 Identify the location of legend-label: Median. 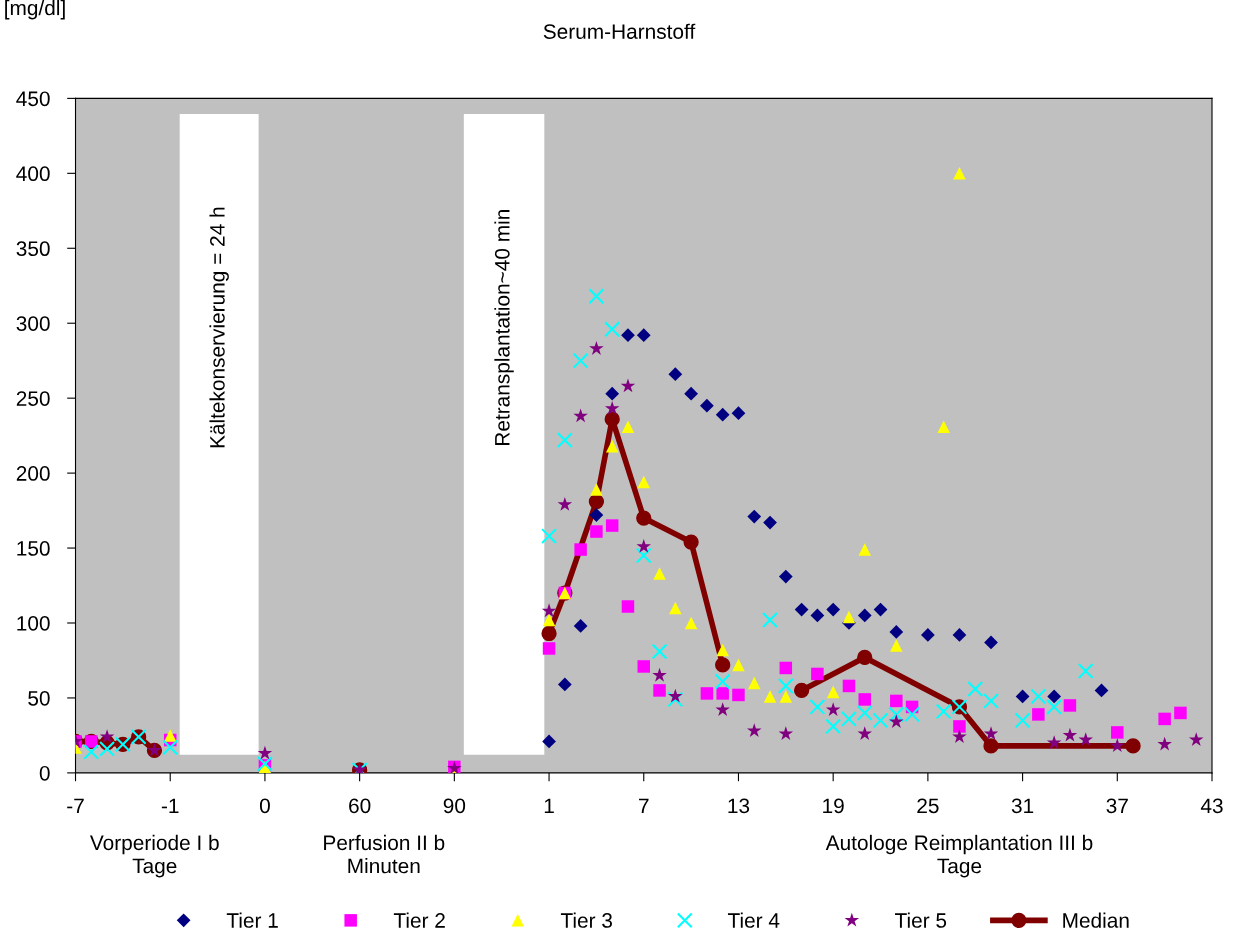
(1096, 920).